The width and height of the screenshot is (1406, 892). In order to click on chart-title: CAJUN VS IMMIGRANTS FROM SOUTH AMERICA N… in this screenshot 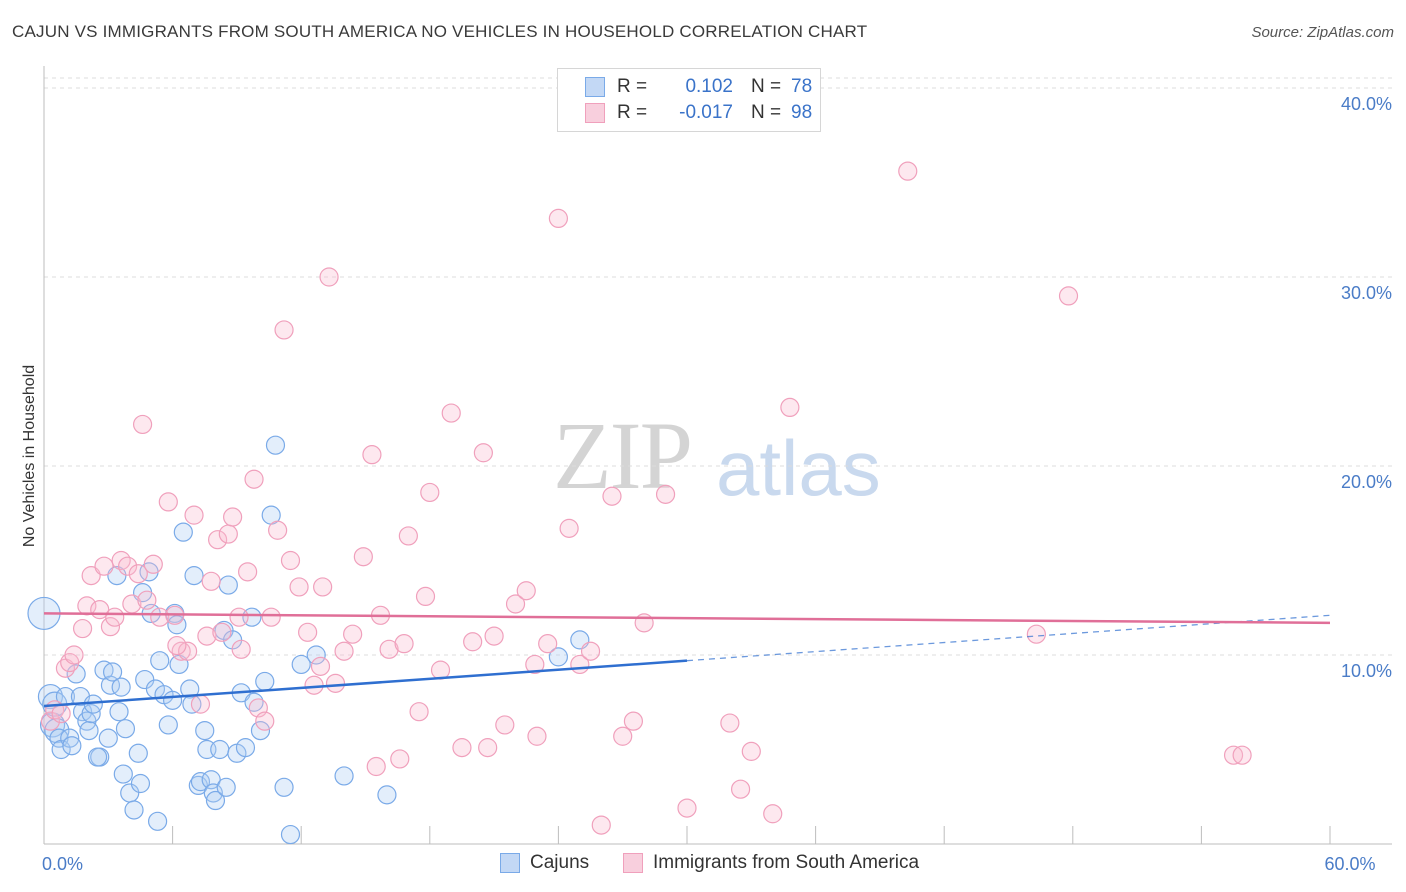, I will do `click(440, 31)`.